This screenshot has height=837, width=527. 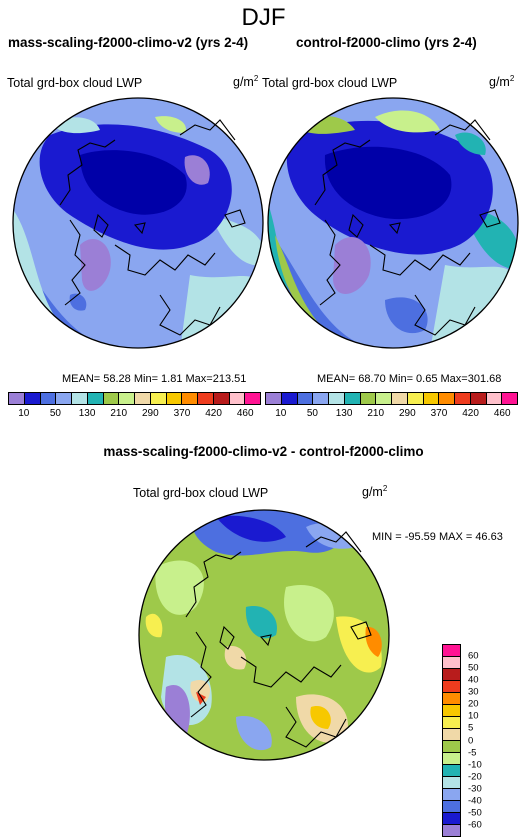 I want to click on panel-left-stats: MEAN= 58.28 Min= 1.81 Max=213.51, so click(x=154, y=379).